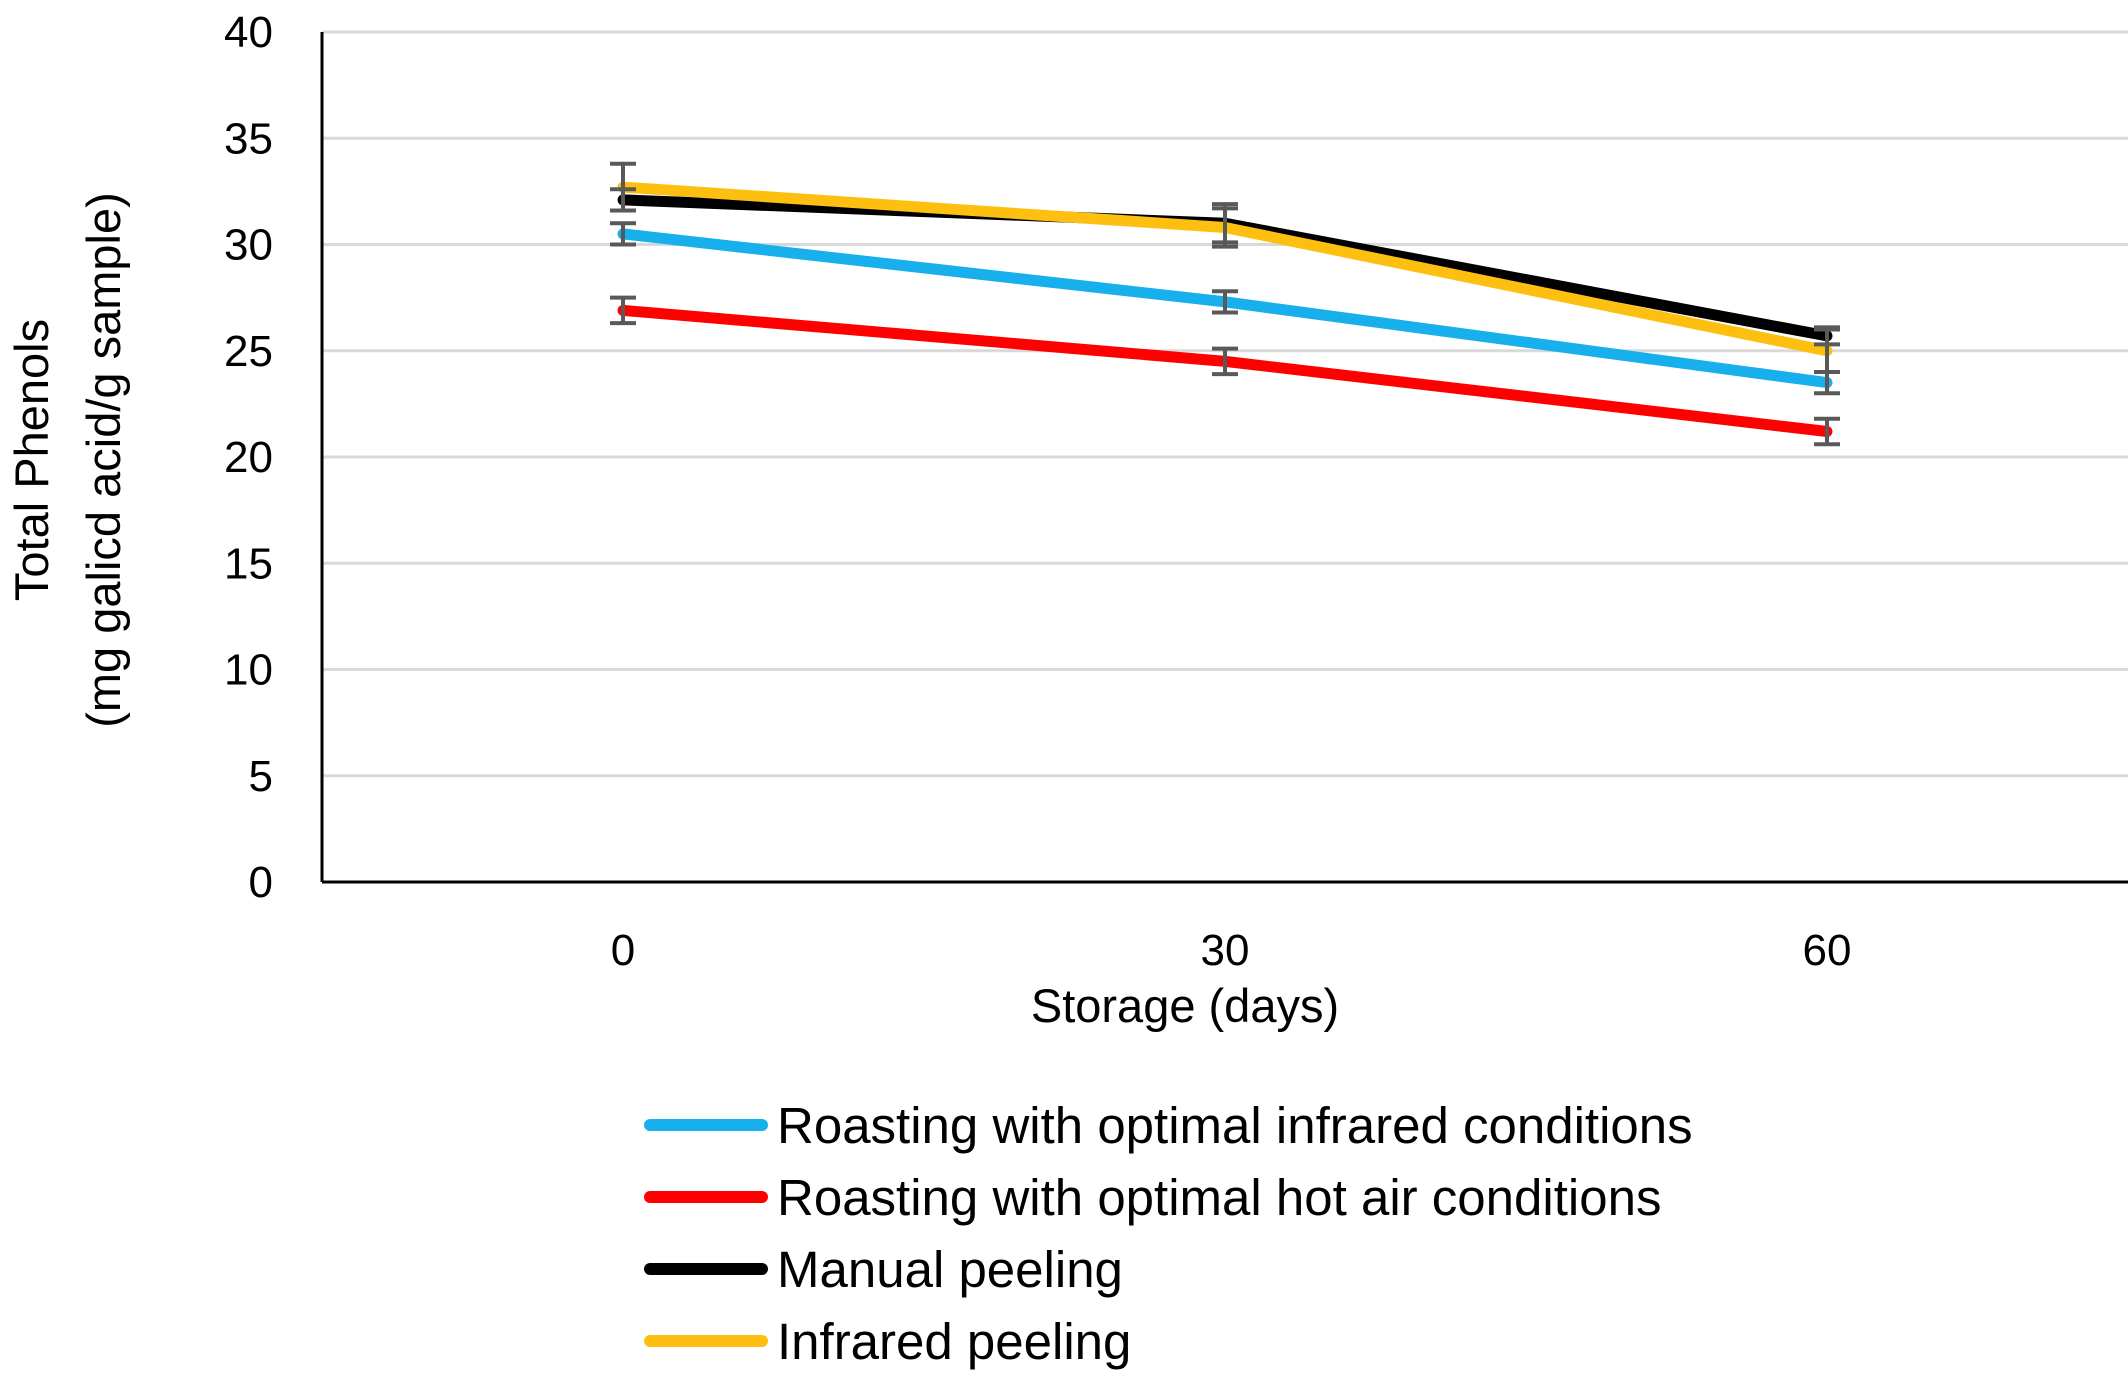  What do you see at coordinates (1185, 1005) in the screenshot?
I see `x-axis-title: Storage (days)` at bounding box center [1185, 1005].